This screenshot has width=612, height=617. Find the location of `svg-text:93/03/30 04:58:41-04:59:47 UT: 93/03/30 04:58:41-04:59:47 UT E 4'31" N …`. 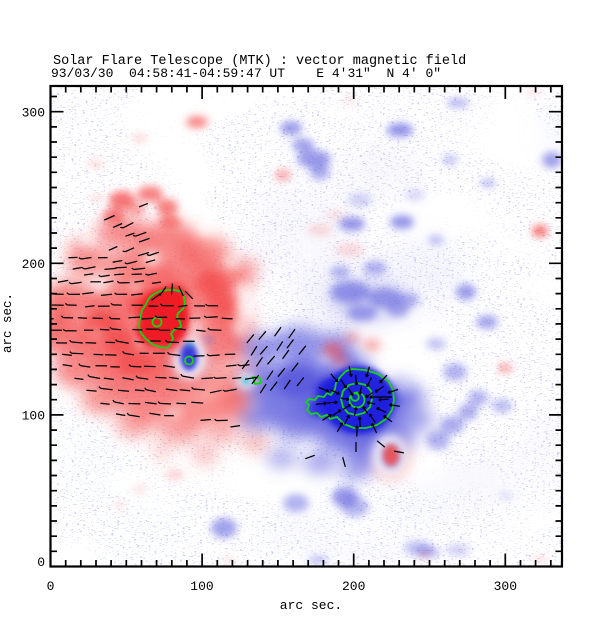

svg-text:93/03/30 04:58:41-04:59:47 UT: 93/03/30 04:58:41-04:59:47 UT E 4'31" N … is located at coordinates (246, 73).